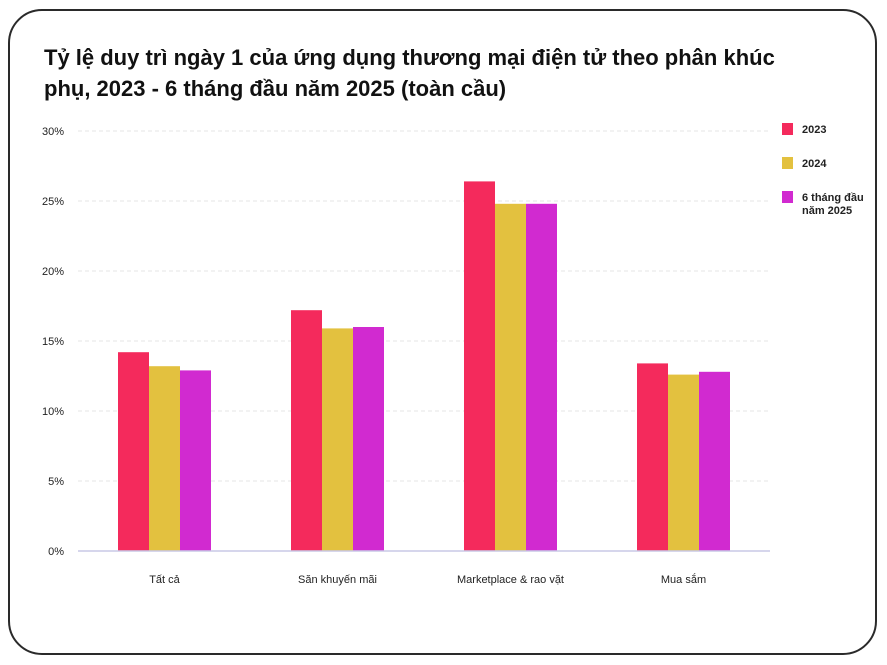  I want to click on x-tick-label: Marketplace & rao vặt, so click(510, 580).